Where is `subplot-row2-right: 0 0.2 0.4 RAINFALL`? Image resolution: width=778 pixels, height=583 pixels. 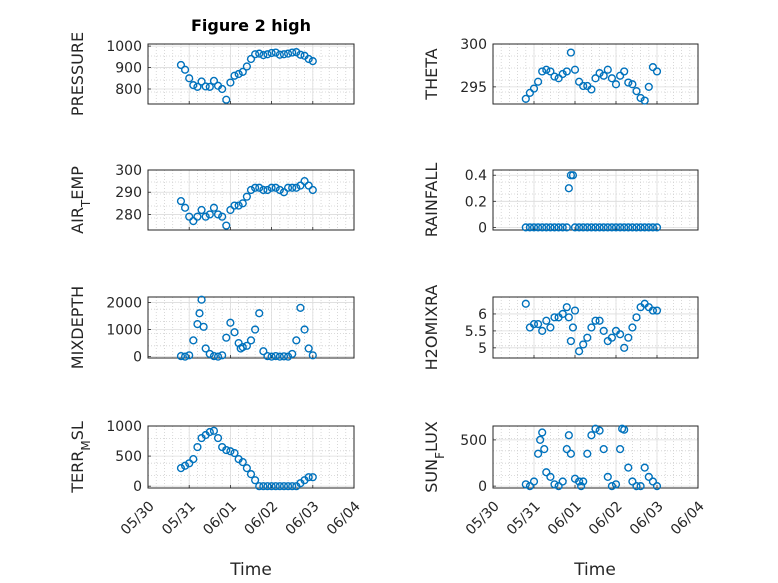 subplot-row2-right: 0 0.2 0.4 RAINFALL is located at coordinates (560, 200).